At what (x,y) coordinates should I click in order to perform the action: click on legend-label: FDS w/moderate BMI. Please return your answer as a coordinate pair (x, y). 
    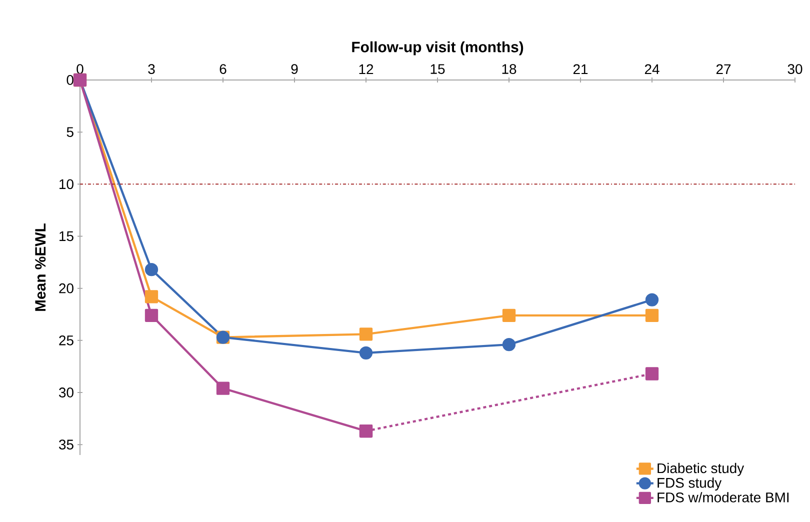
    Looking at the image, I should click on (723, 497).